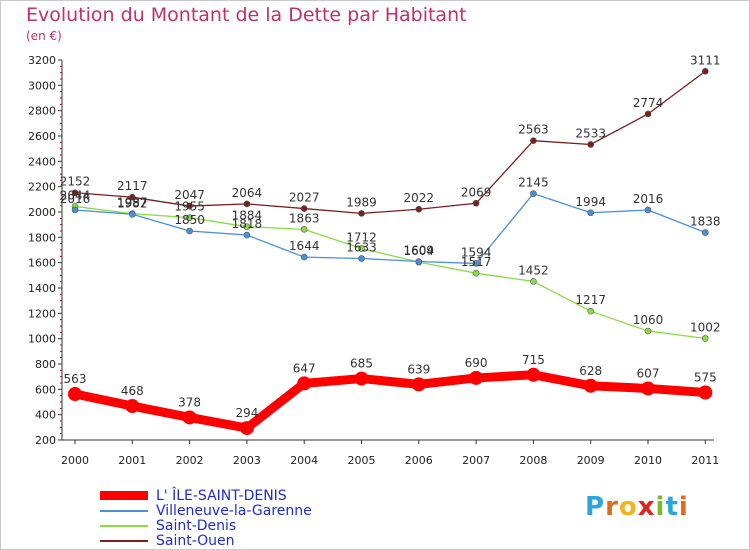 The width and height of the screenshot is (750, 550). I want to click on data-label: 563, so click(75, 379).